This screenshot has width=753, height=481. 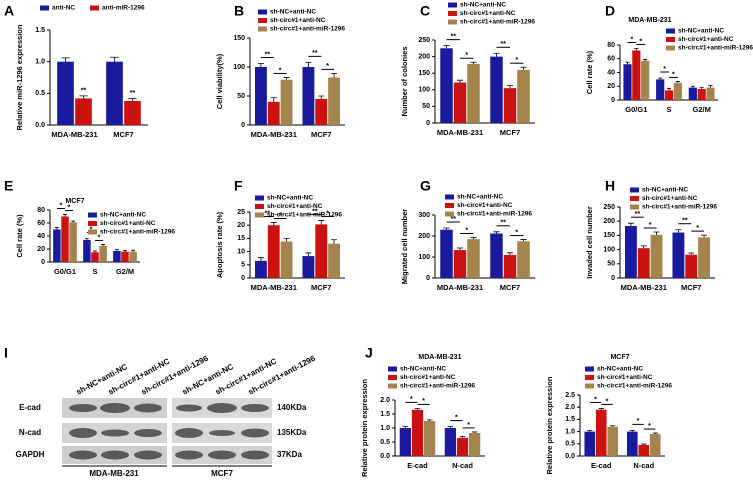 What do you see at coordinates (30, 407) in the screenshot?
I see `band-label: E-cad` at bounding box center [30, 407].